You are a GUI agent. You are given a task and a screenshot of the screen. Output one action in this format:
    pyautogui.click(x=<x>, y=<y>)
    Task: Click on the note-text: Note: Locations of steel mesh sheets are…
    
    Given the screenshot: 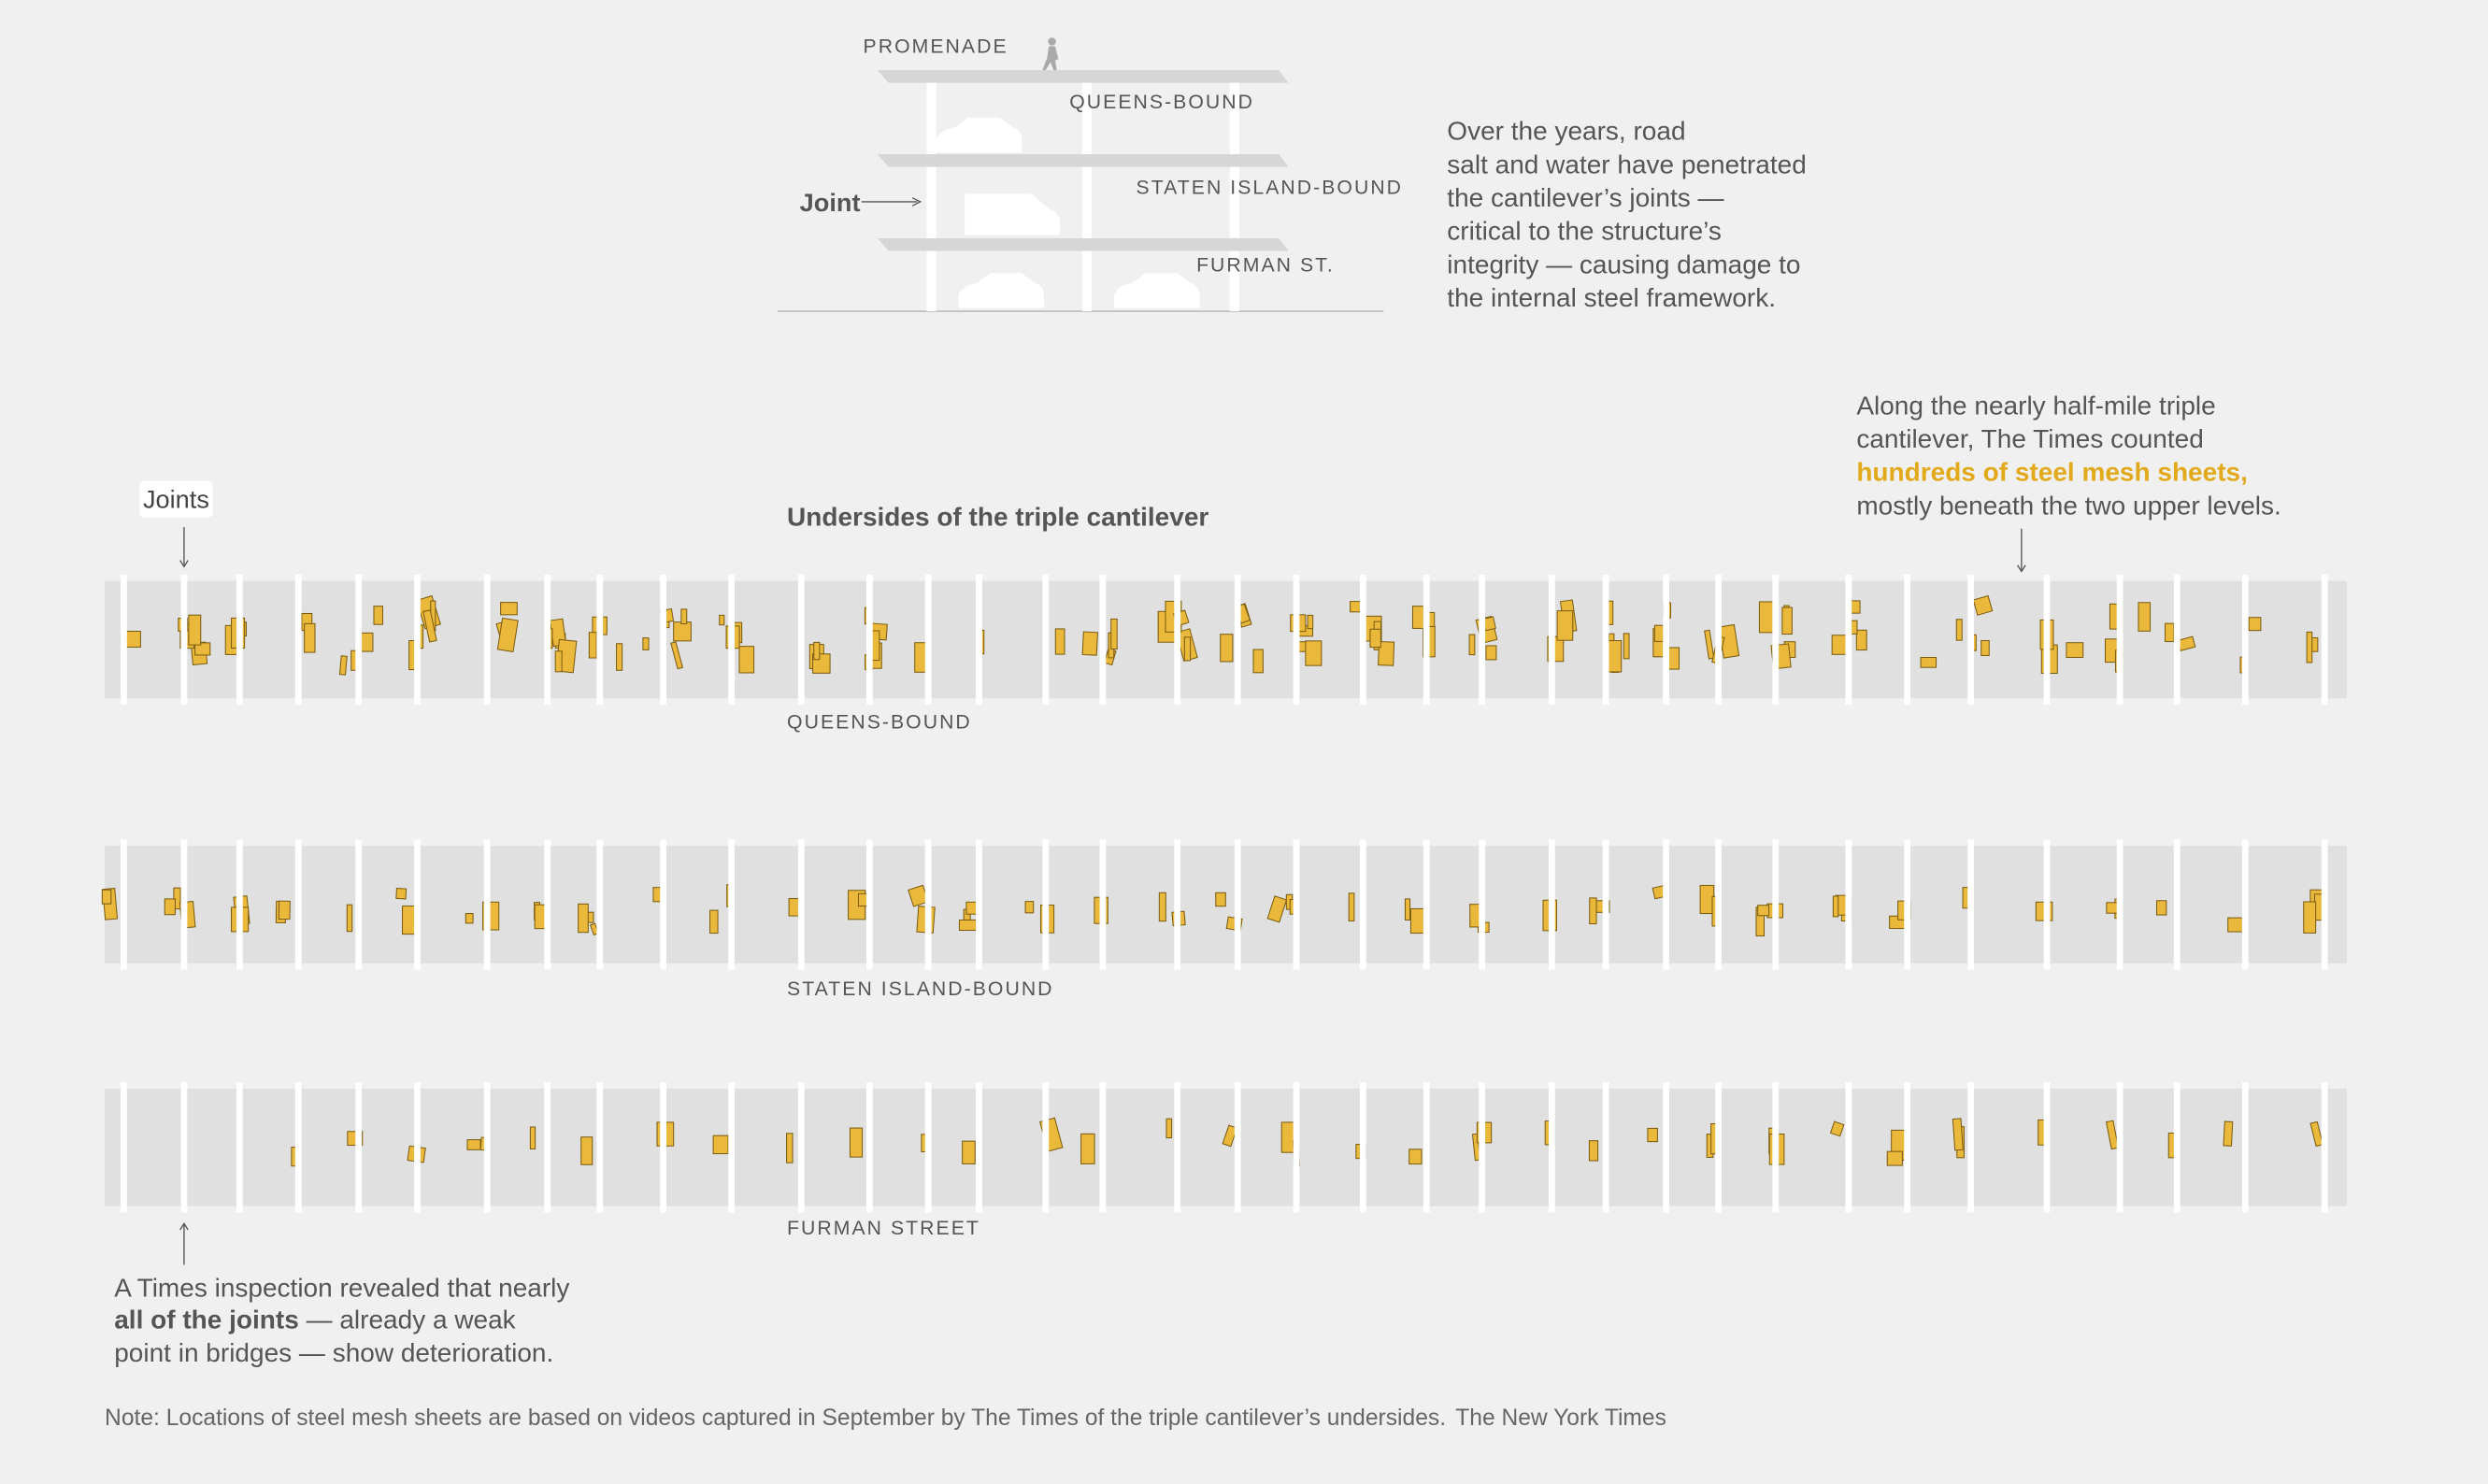 What is the action you would take?
    pyautogui.click(x=775, y=1418)
    